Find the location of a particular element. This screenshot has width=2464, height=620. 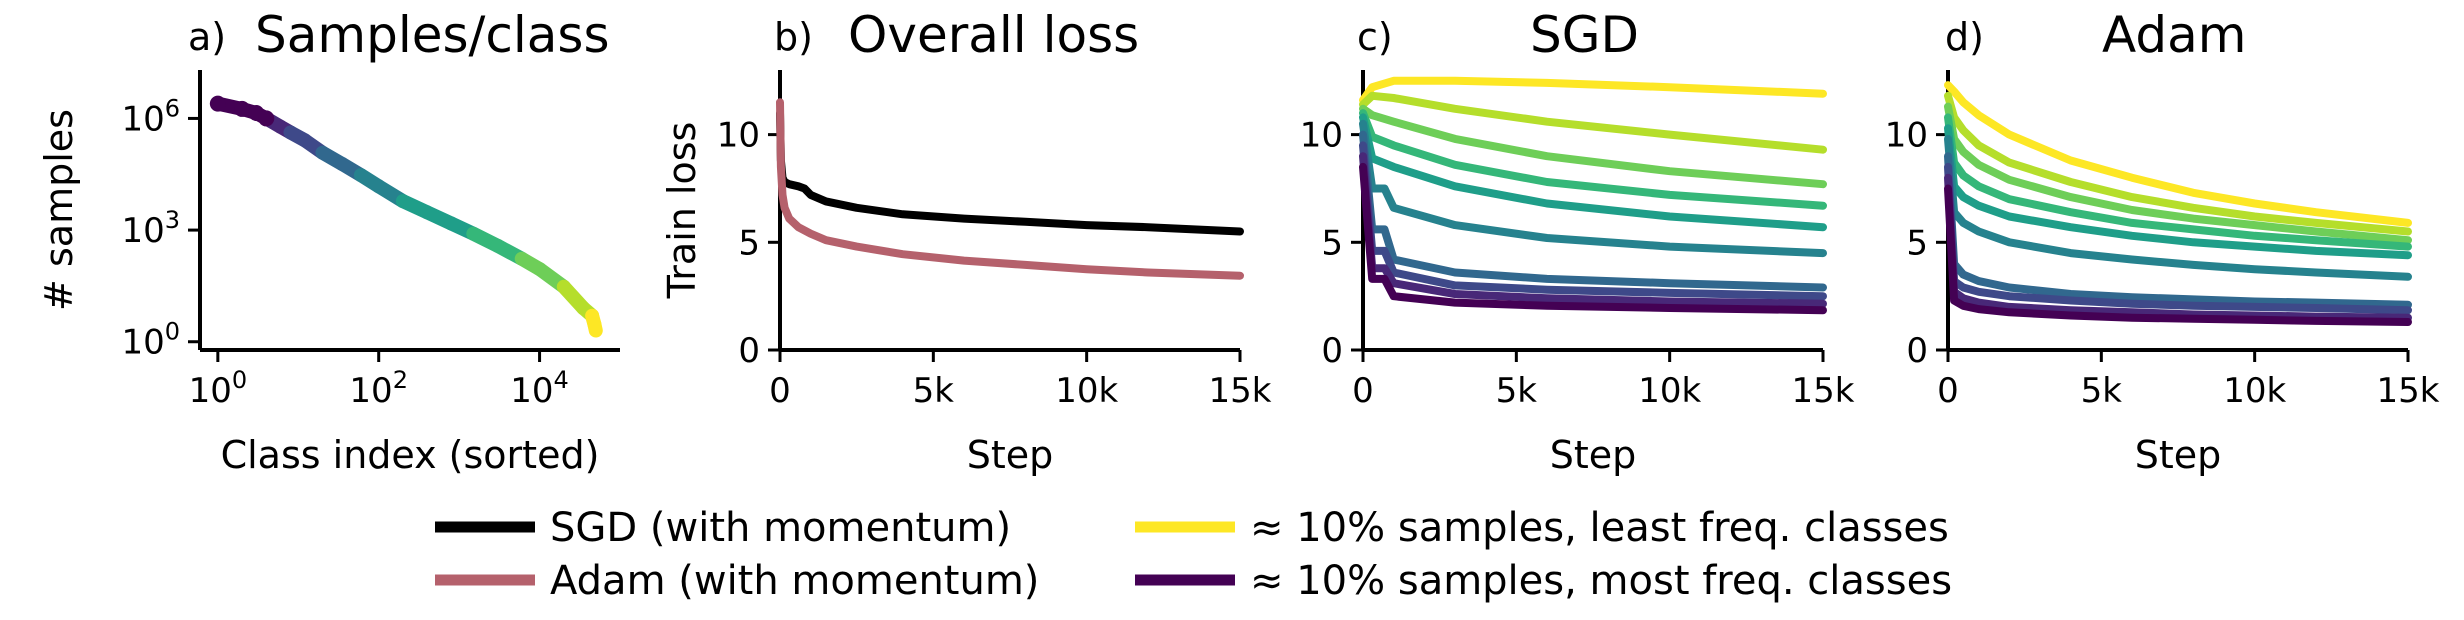

class-curve-segment is located at coordinates (595, 327).